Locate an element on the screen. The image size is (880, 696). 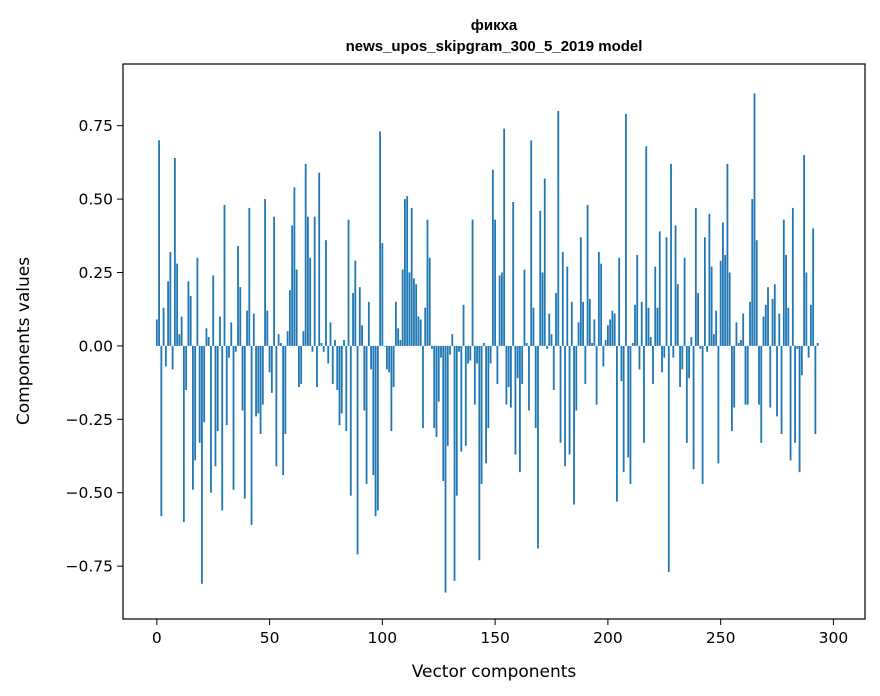
chart-subtitle: news_upos_skipgram_300_5_2019 model is located at coordinates (494, 46).